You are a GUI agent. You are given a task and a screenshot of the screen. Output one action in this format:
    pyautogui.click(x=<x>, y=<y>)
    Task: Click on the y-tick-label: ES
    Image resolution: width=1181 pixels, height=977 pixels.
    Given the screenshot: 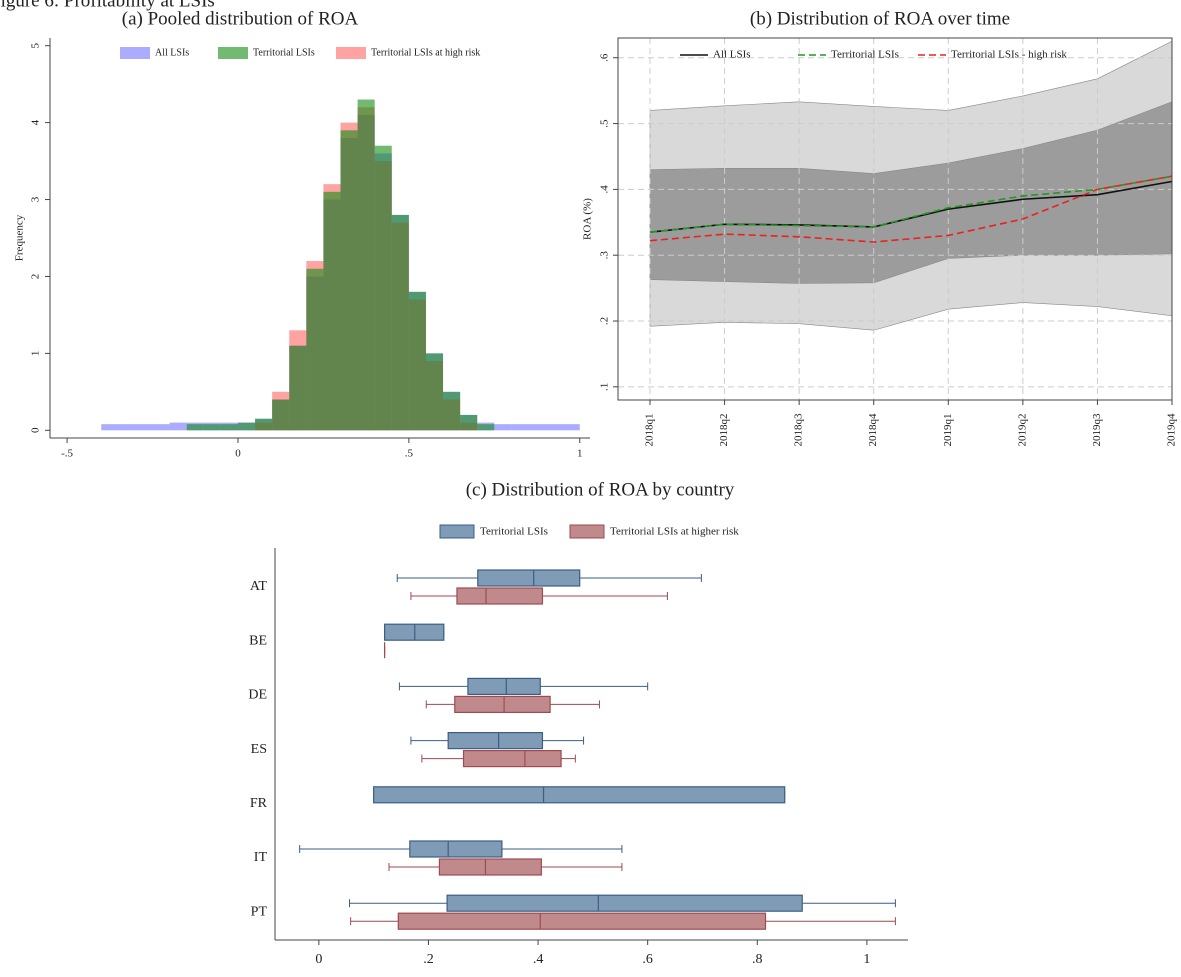 What is the action you would take?
    pyautogui.click(x=259, y=749)
    